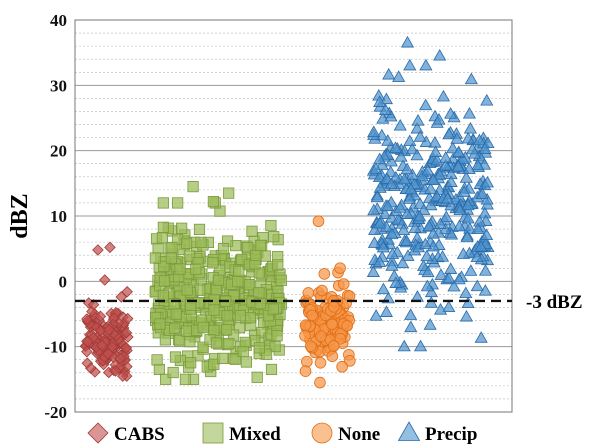  Describe the element at coordinates (359, 434) in the screenshot. I see `legend-label: None` at that location.